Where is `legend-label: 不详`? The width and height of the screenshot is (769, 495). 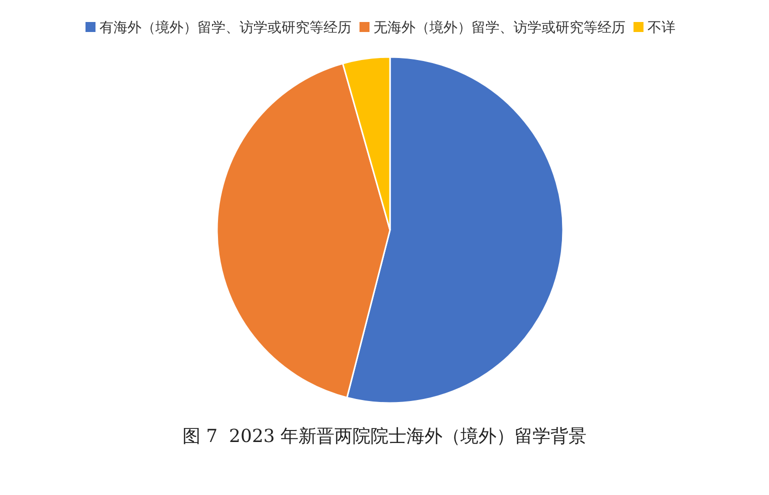 legend-label: 不详 is located at coordinates (662, 28).